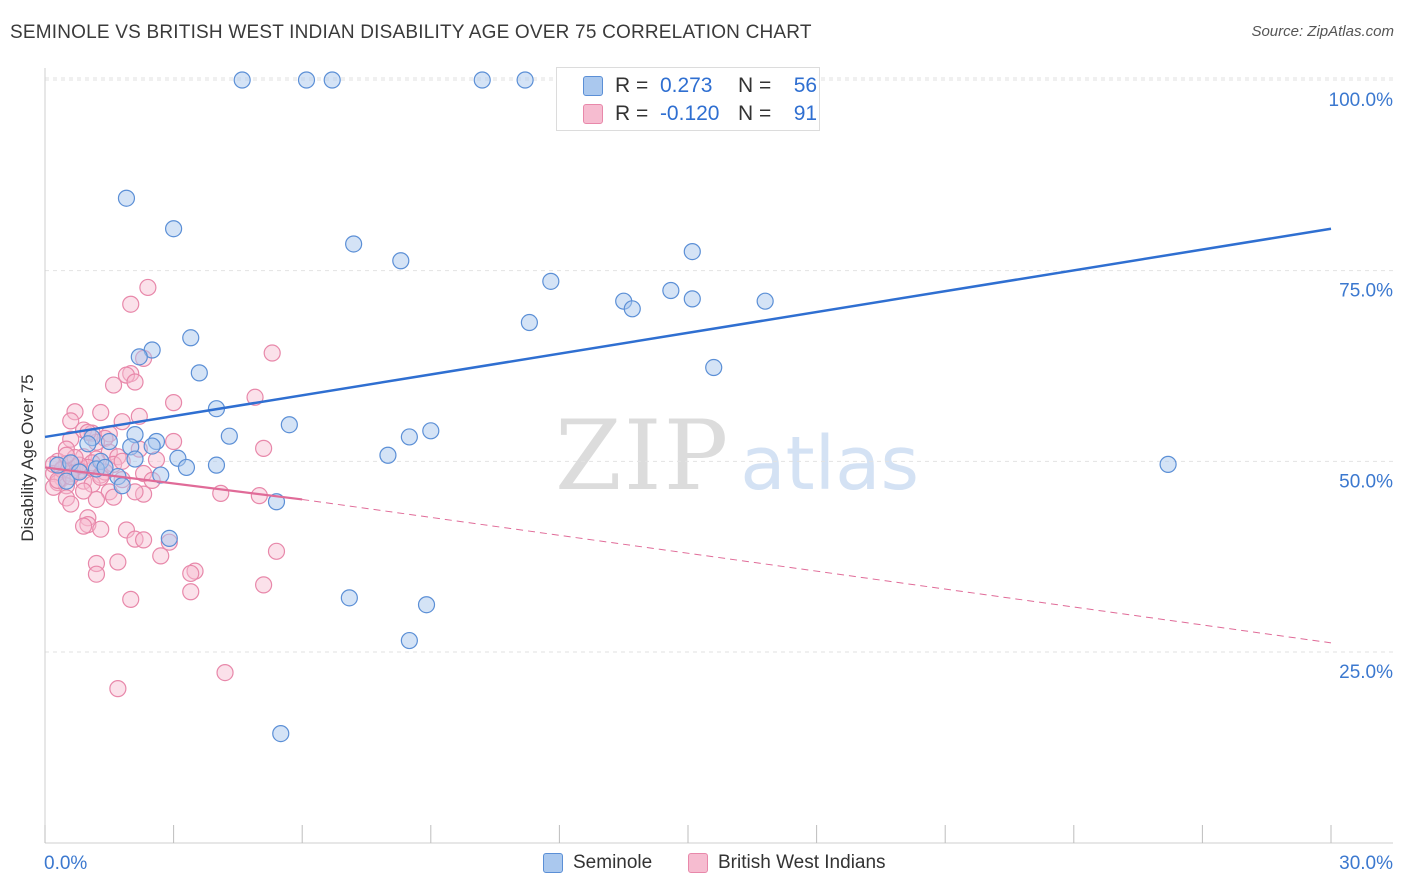  Describe the element at coordinates (689, 113) in the screenshot. I see `r-value: -0.120` at that location.